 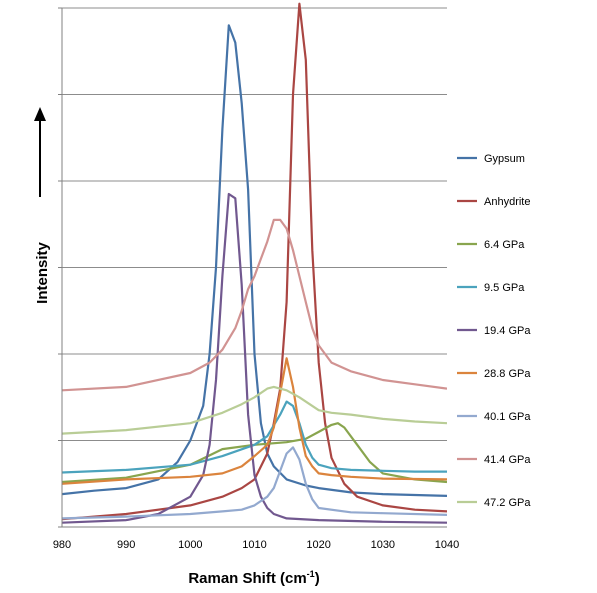 I want to click on legend-label-5: 28.8 GPa, so click(x=507, y=374).